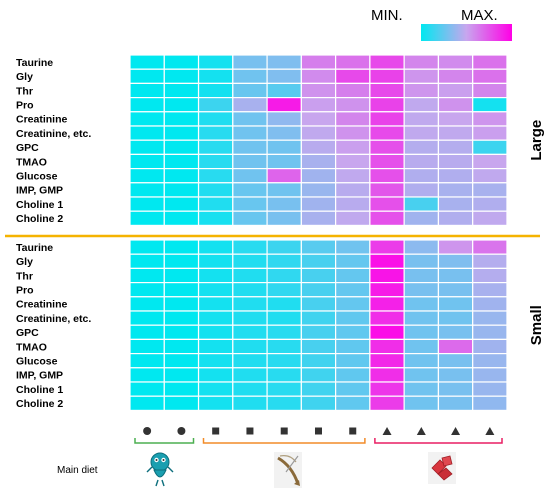 The height and width of the screenshot is (503, 550). Describe the element at coordinates (37, 177) in the screenshot. I see `row-label: Glucose` at that location.